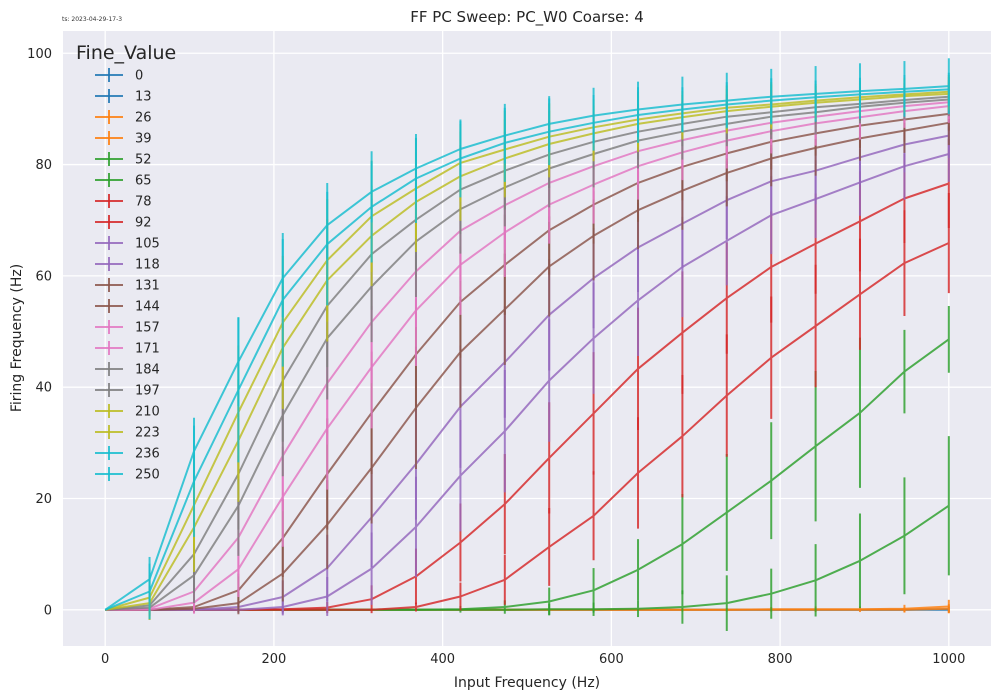 The width and height of the screenshot is (1002, 699). Describe the element at coordinates (139, 76) in the screenshot. I see `legend-label: 0` at that location.